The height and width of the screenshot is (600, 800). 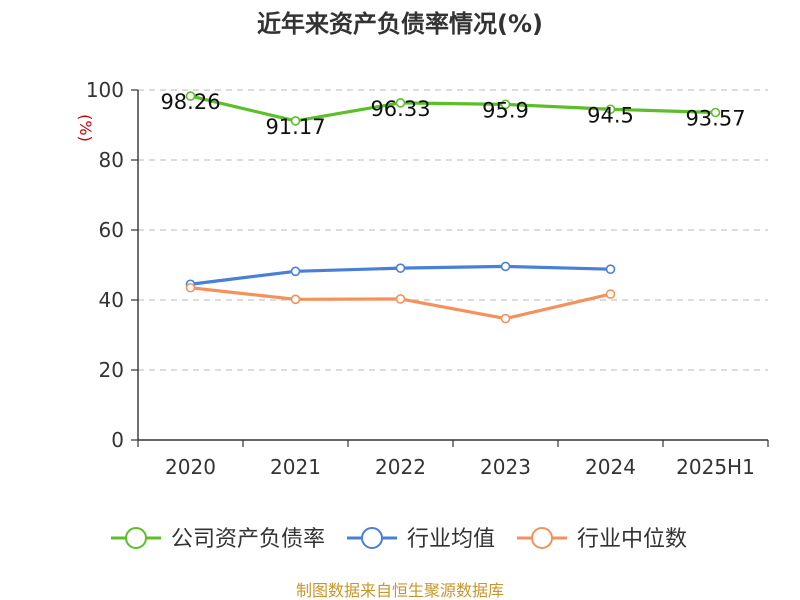 What do you see at coordinates (632, 539) in the screenshot?
I see `legend-label: 行业中位数` at bounding box center [632, 539].